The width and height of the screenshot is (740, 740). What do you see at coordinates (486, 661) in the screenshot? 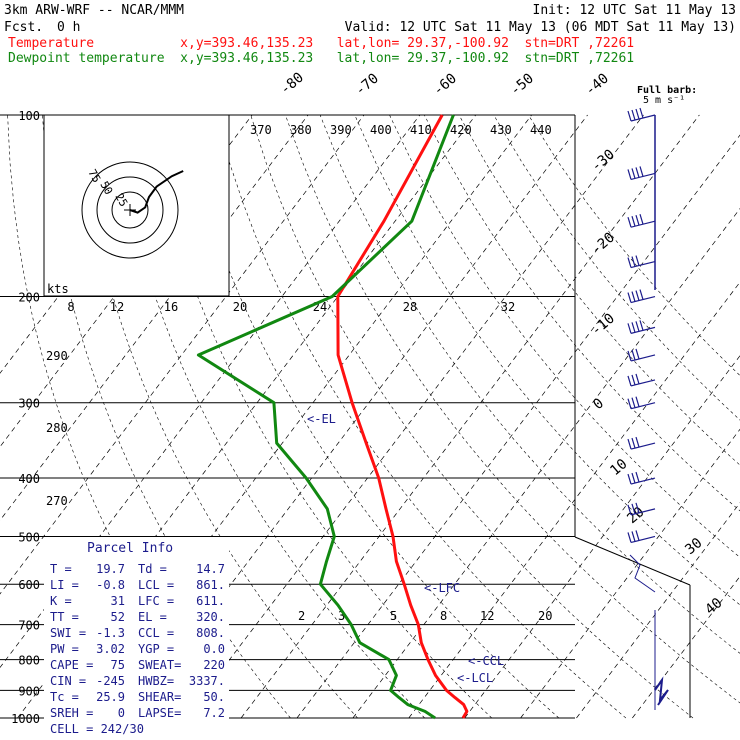
I see `level-annotation: <-CCL` at bounding box center [486, 661].